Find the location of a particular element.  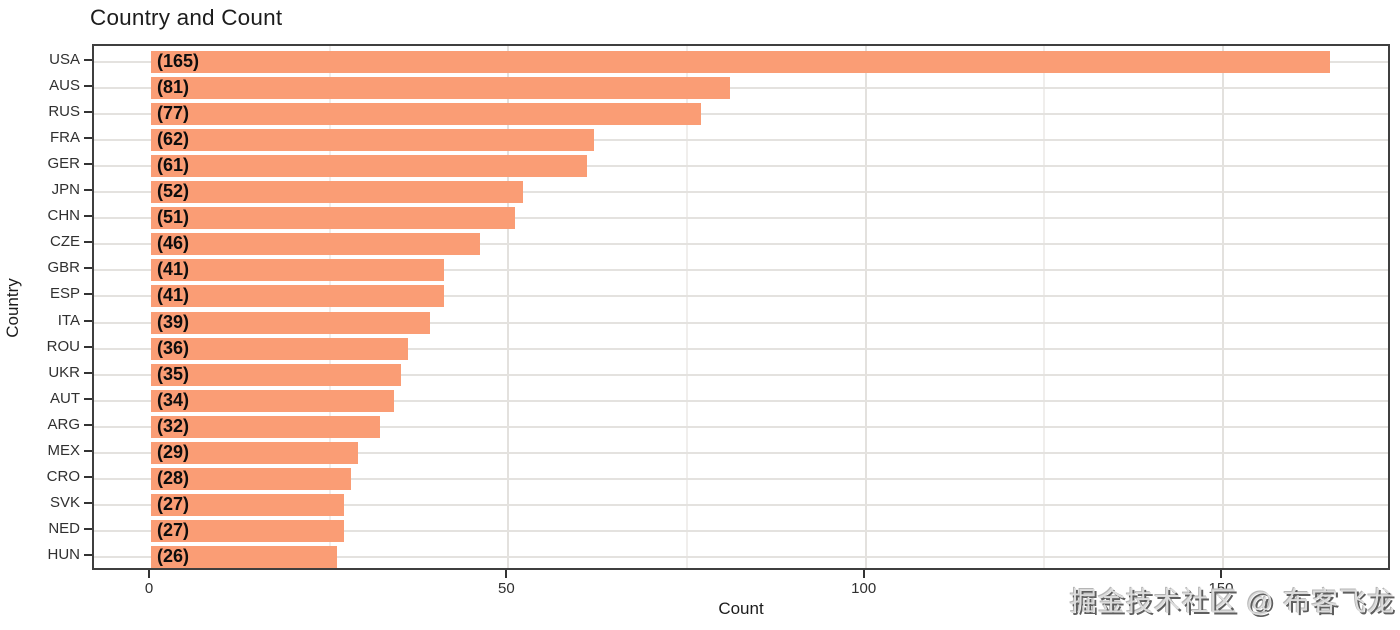

x-axis-title: Count is located at coordinates (741, 608).